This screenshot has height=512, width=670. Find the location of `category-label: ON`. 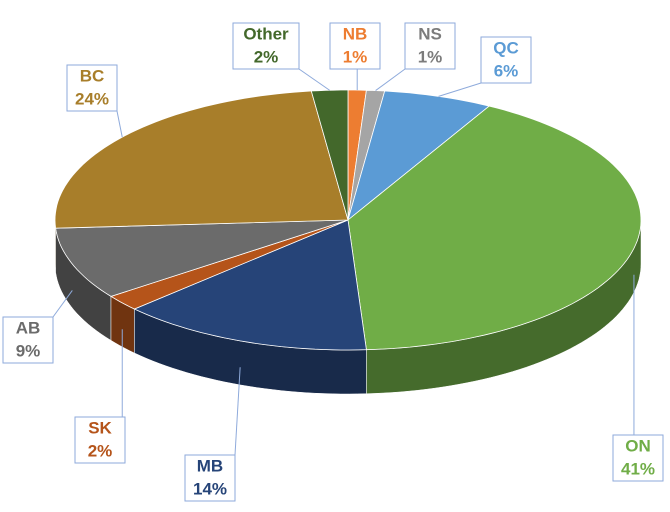

category-label: ON is located at coordinates (638, 445).